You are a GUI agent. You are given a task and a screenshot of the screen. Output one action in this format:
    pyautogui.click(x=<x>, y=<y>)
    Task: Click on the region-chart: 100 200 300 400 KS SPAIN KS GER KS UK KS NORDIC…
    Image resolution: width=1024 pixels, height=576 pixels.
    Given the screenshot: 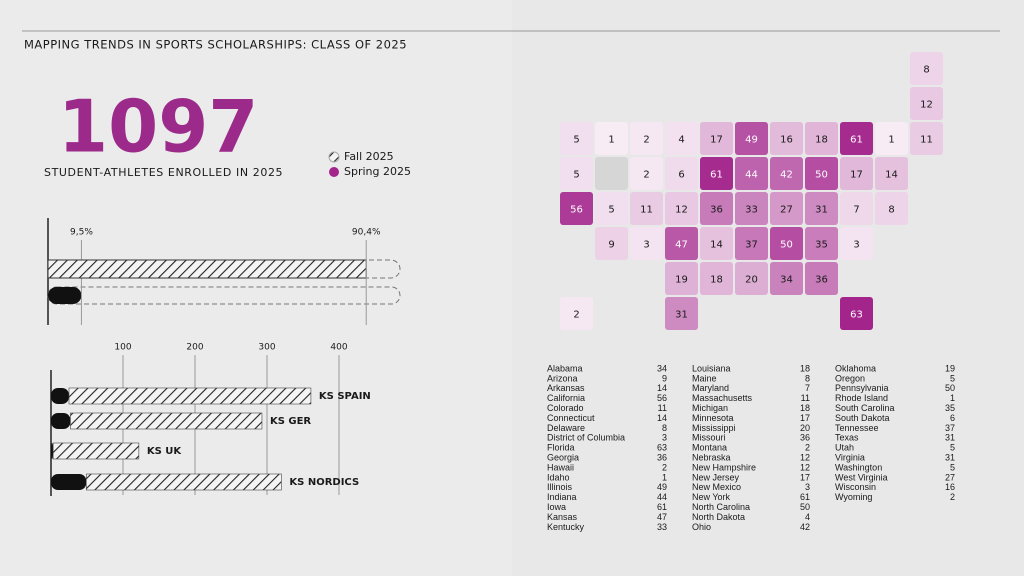 What is the action you would take?
    pyautogui.click(x=210, y=419)
    